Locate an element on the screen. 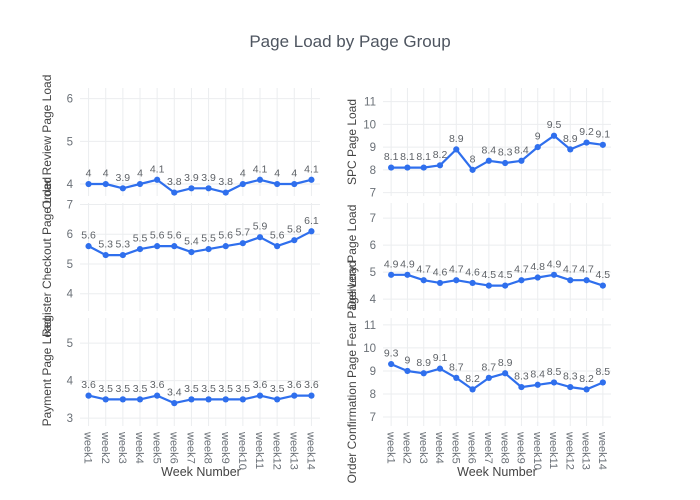 The height and width of the screenshot is (500, 700). x-tick-label: week9 is located at coordinates (225, 447).